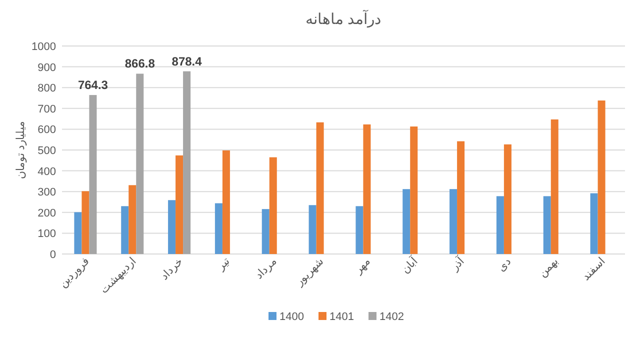  I want to click on y-tick-label: 600, so click(47, 130).